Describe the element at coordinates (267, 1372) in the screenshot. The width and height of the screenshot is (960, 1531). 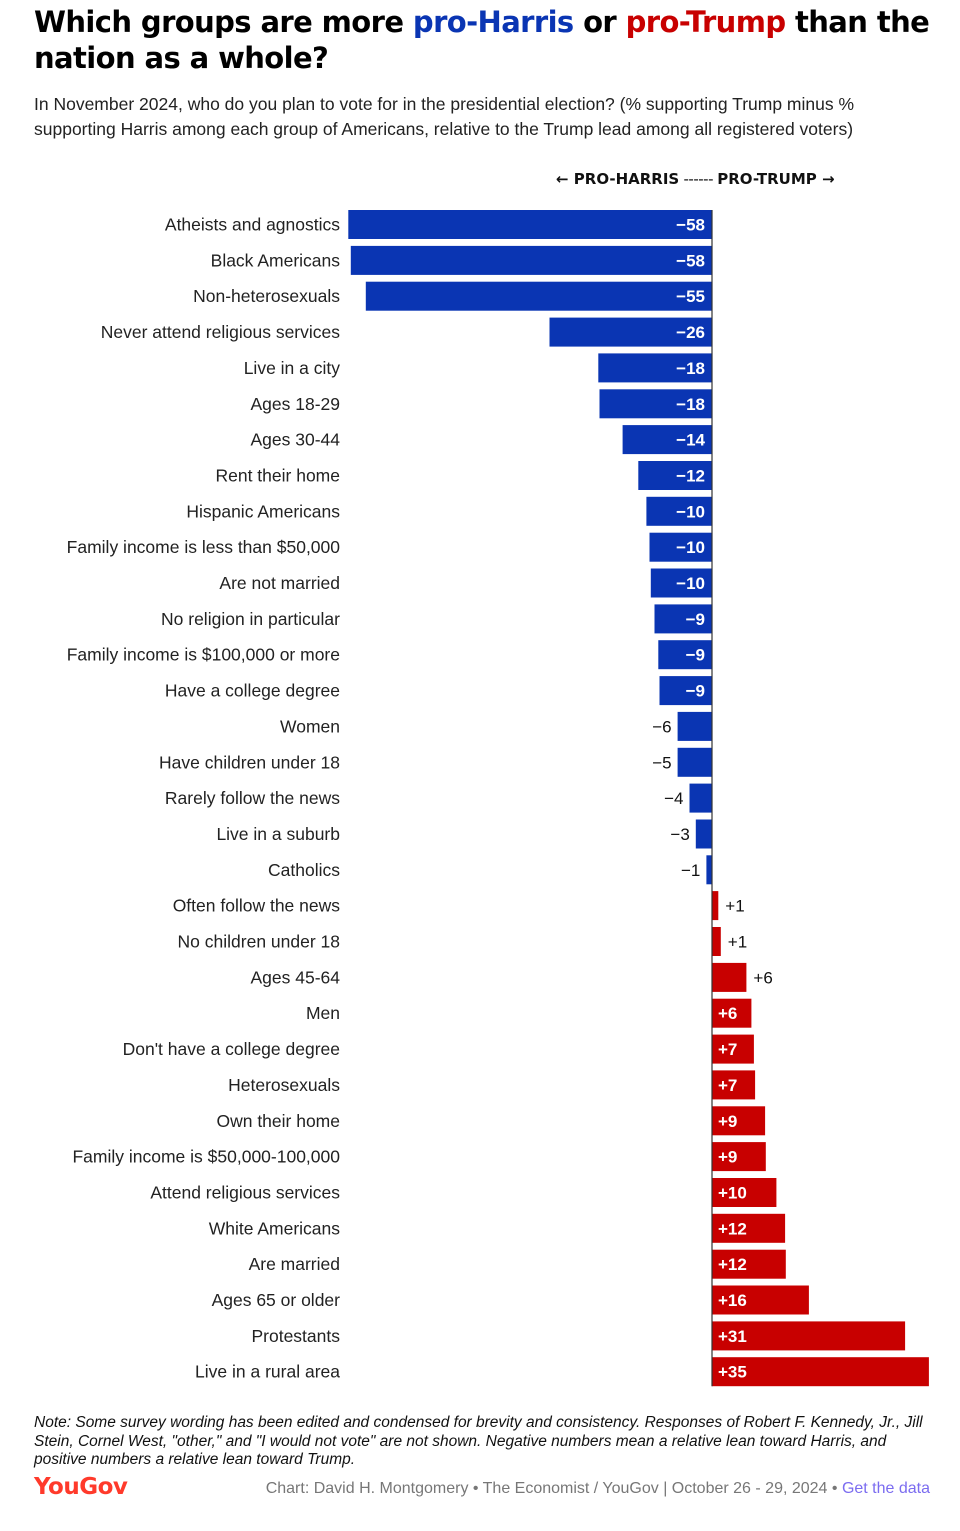
I see `category-label: Live in a rural area` at that location.